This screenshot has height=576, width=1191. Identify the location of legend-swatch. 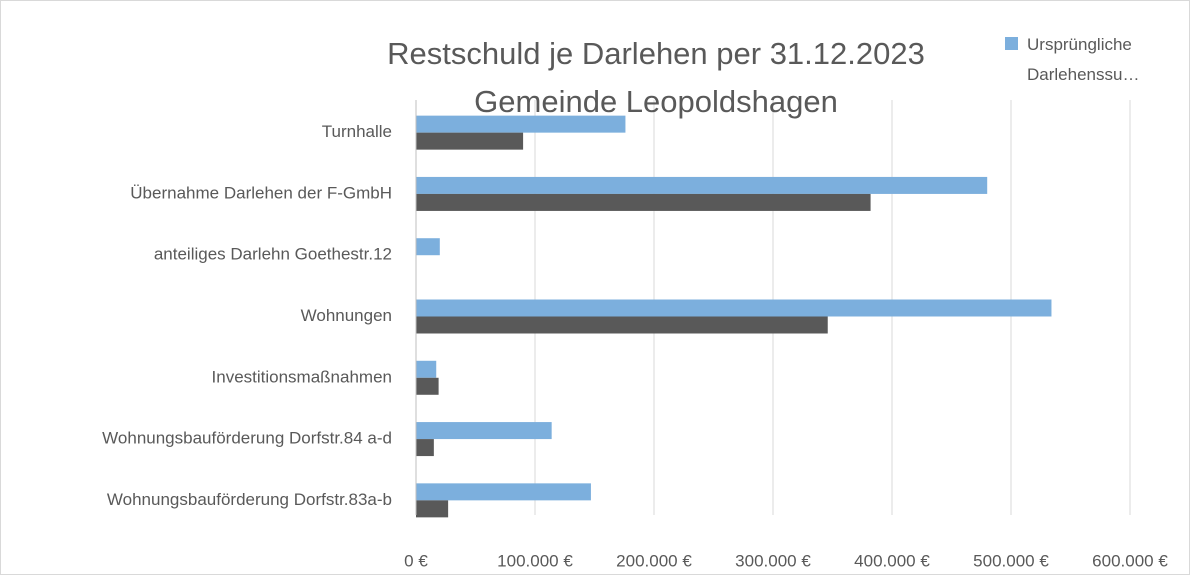
(1011, 43).